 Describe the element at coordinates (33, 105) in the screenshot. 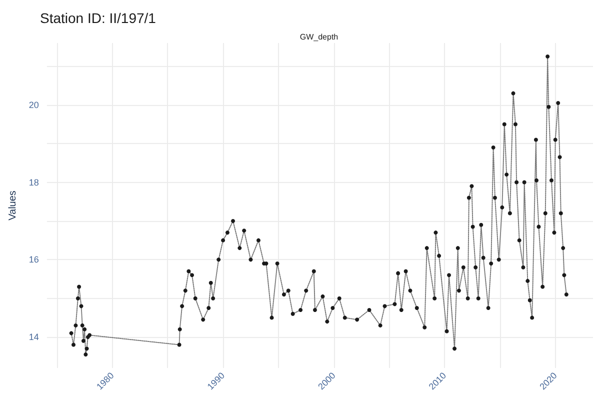

I see `y-tick-label: 20` at that location.